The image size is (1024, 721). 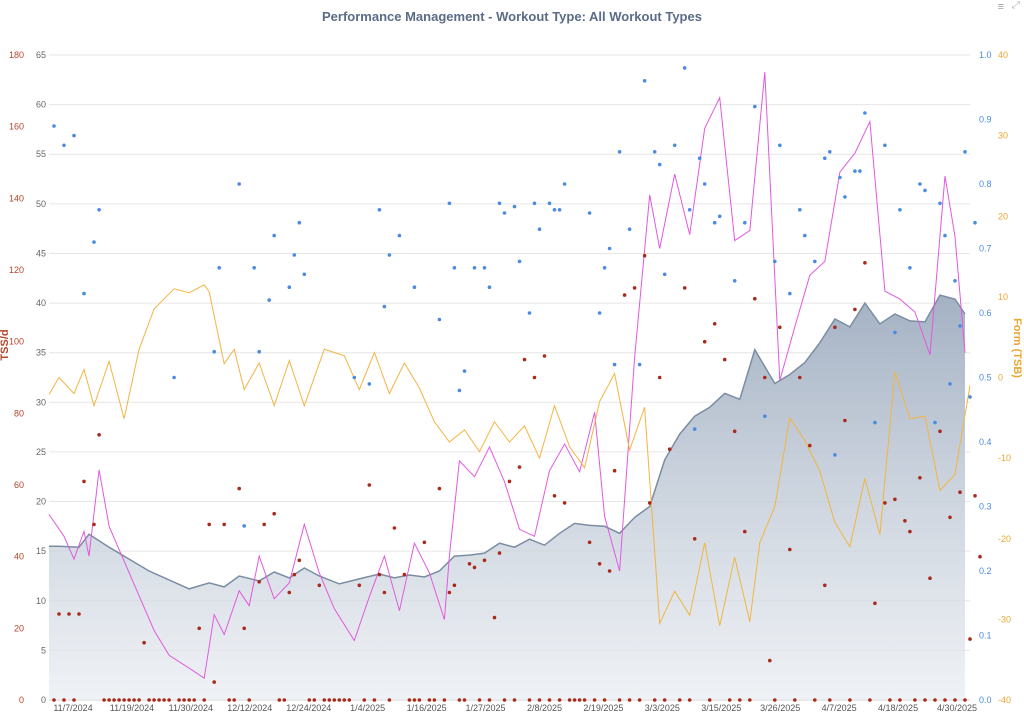 What do you see at coordinates (957, 708) in the screenshot?
I see `x-tick-label: 4/30/2025` at bounding box center [957, 708].